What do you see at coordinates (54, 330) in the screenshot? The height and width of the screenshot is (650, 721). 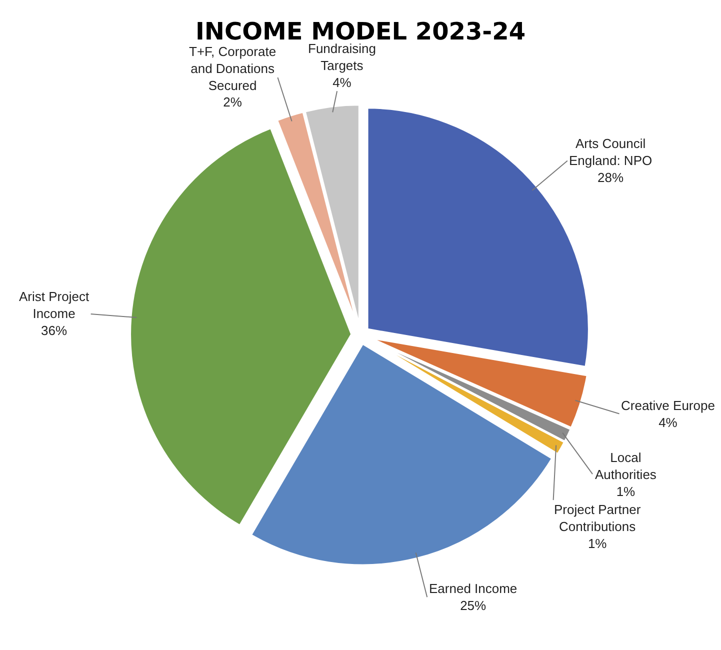 I see `data-label: 36%` at bounding box center [54, 330].